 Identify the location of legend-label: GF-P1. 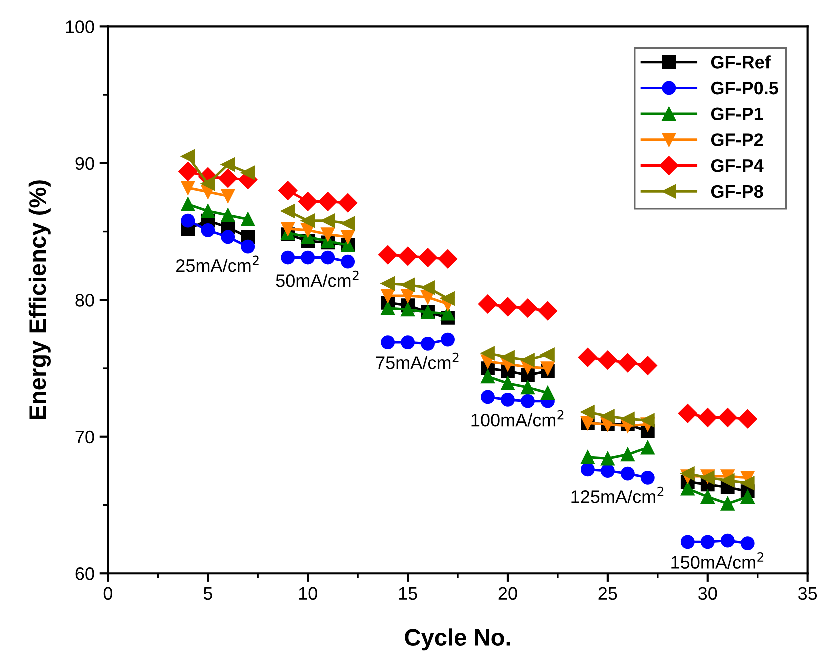
(737, 114).